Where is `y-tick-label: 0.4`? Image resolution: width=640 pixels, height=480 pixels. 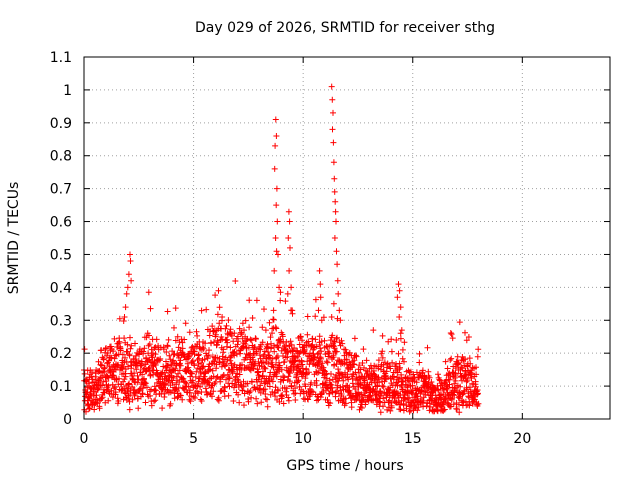
y-tick-label: 0.4 is located at coordinates (61, 288).